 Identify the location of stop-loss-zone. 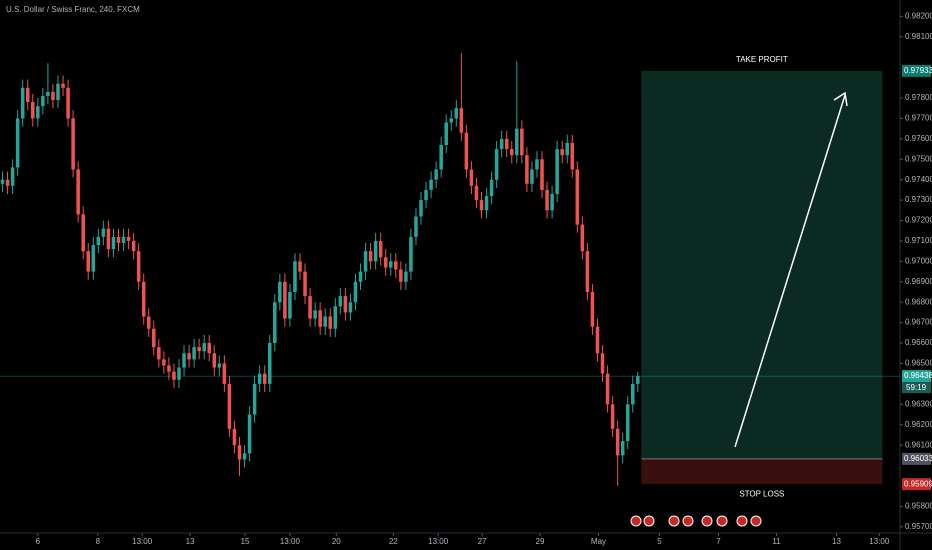
(762, 471).